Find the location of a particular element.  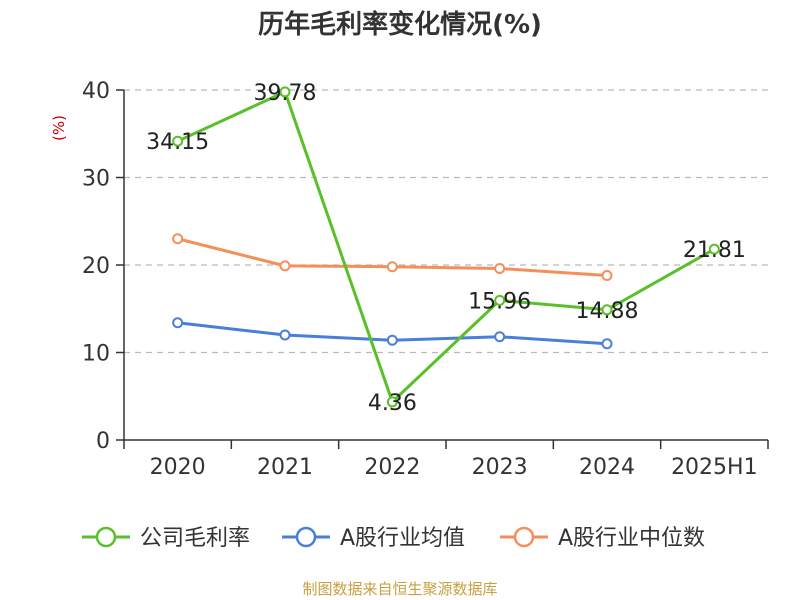

y-tick-label-20: 20 is located at coordinates (96, 266).